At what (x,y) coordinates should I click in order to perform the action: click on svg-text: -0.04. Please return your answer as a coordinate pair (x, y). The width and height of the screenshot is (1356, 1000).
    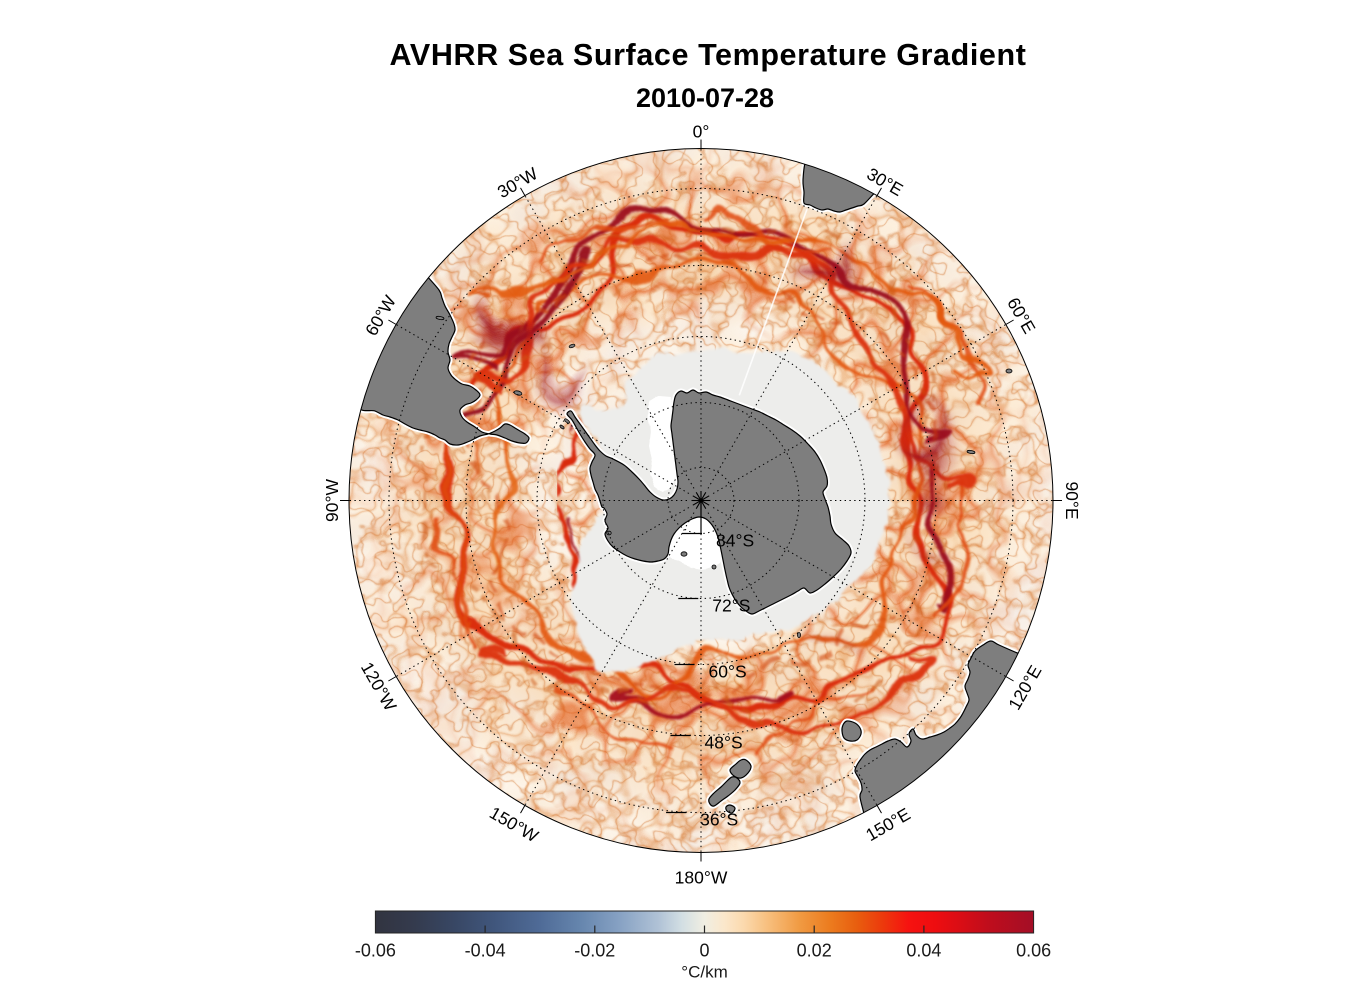
    Looking at the image, I should click on (485, 951).